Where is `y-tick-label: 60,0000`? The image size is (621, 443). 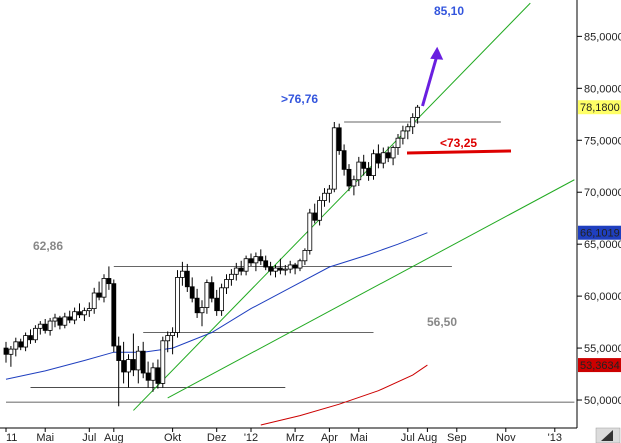 y-tick-label: 60,0000 is located at coordinates (602, 297).